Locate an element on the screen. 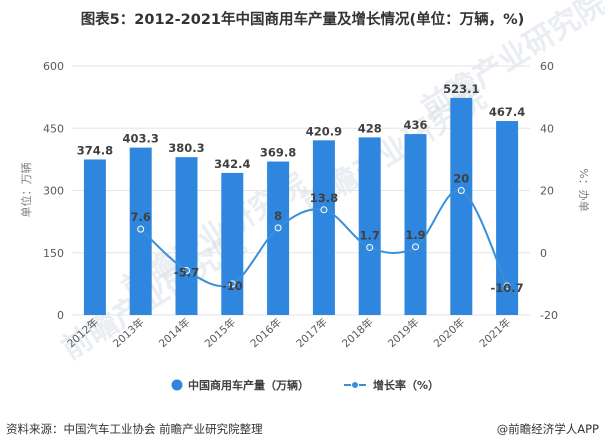 The image size is (605, 443). left-tick-label: 150 is located at coordinates (53, 253).